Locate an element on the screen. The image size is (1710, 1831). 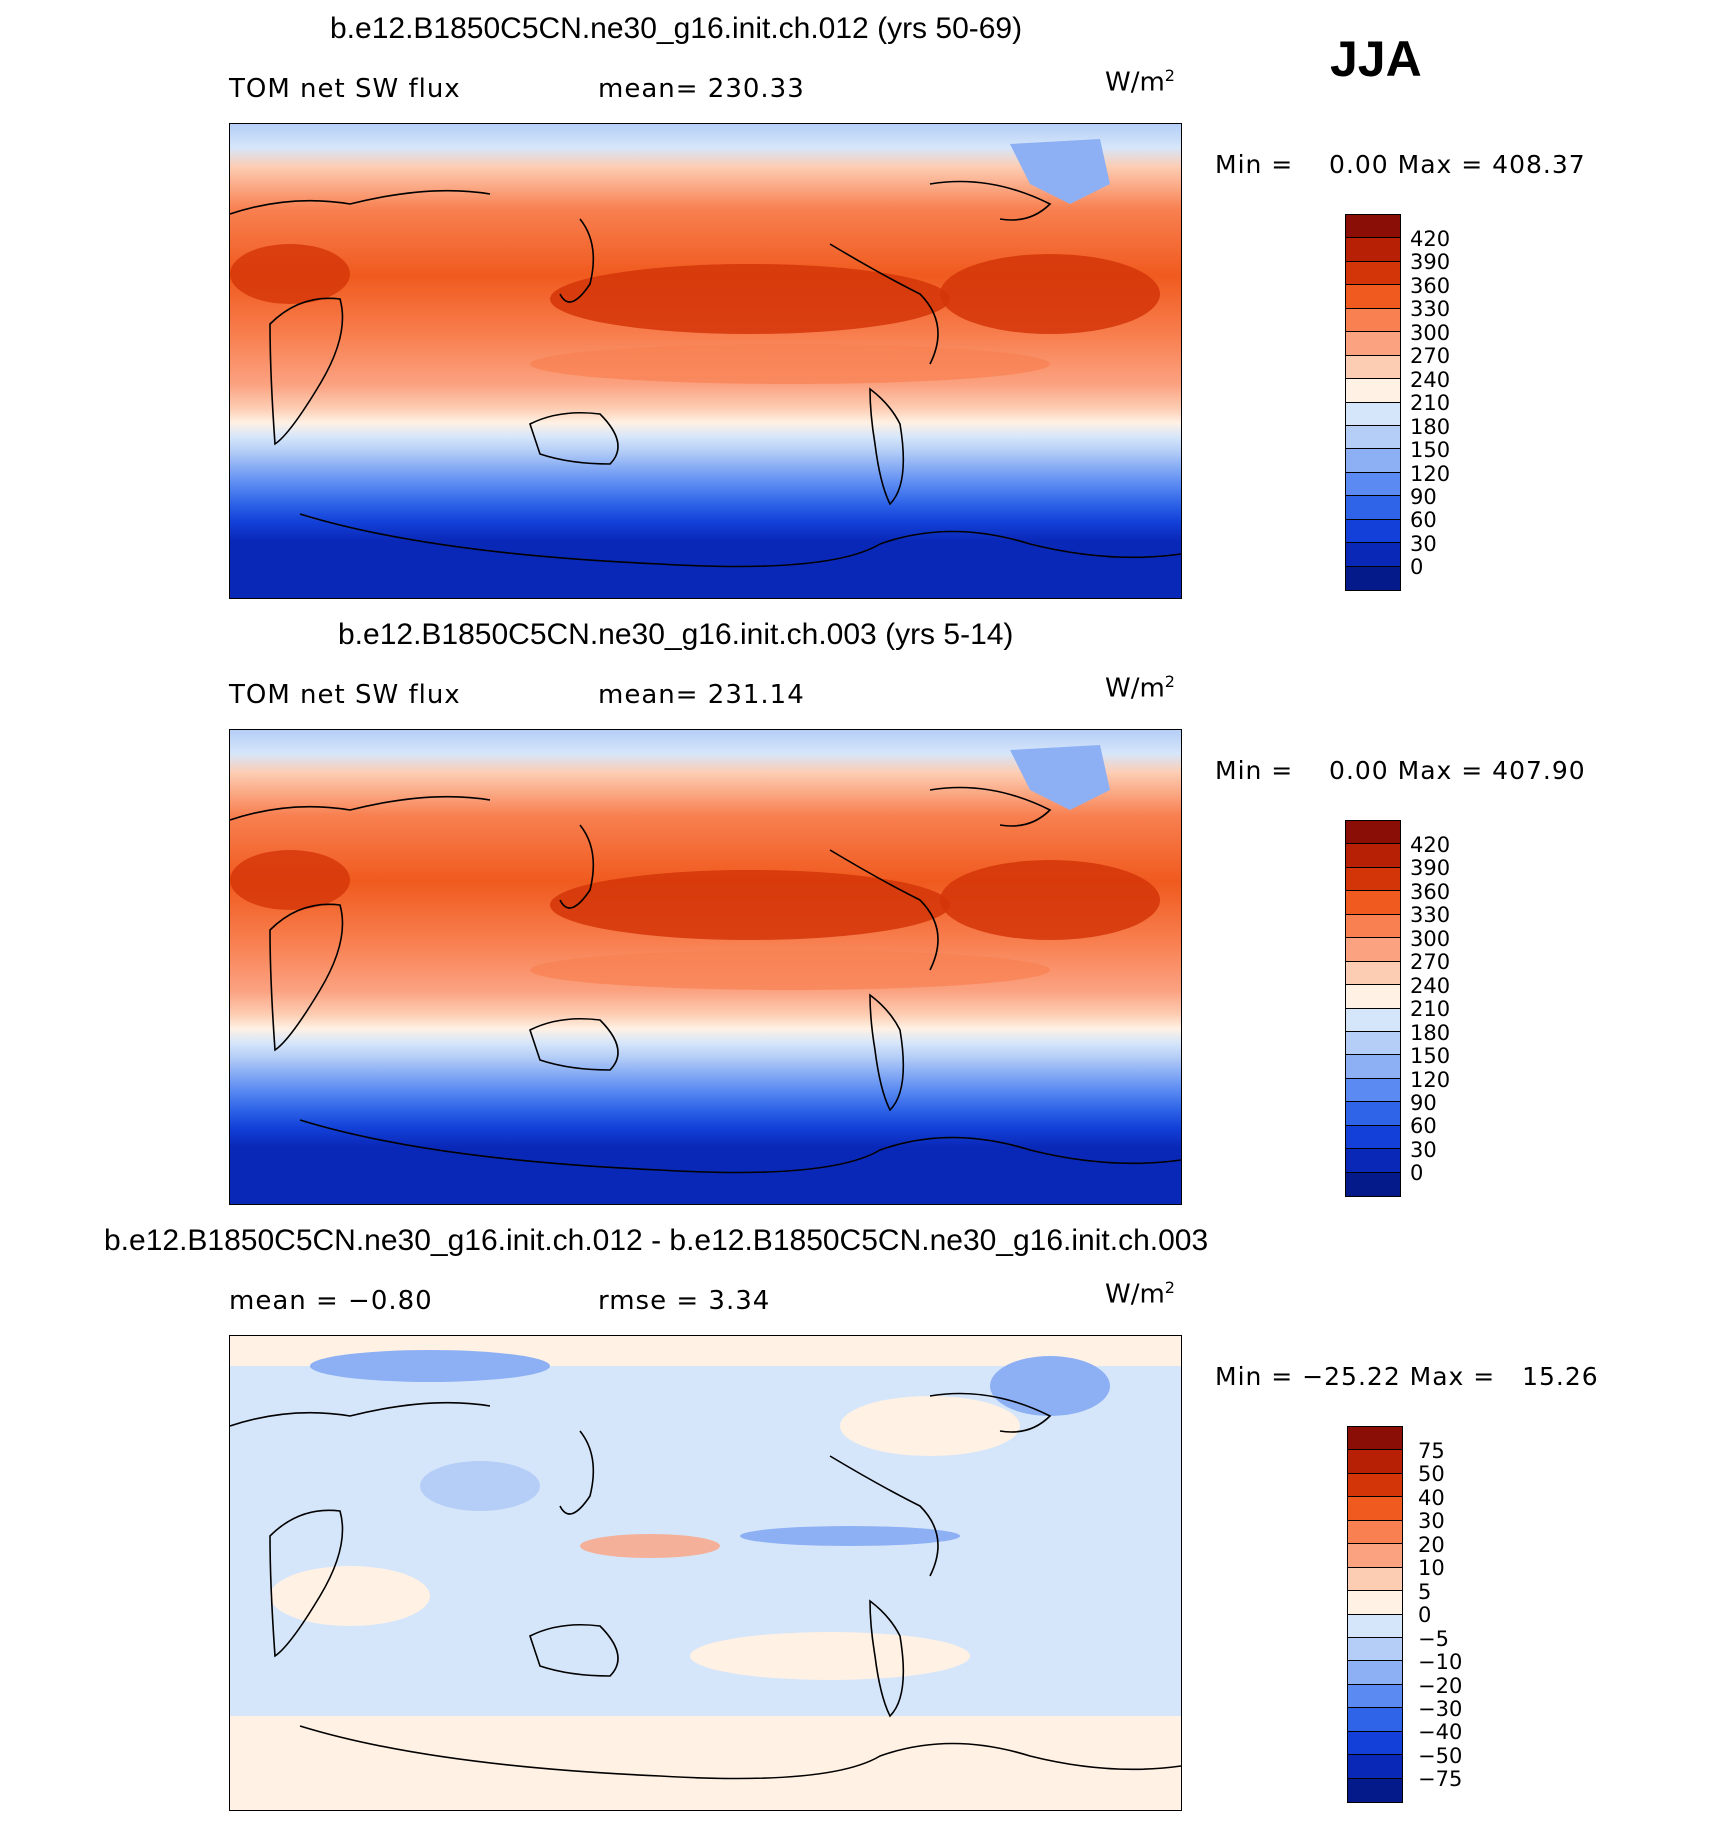
colorbar-tick-label: −75 is located at coordinates (1440, 1779).